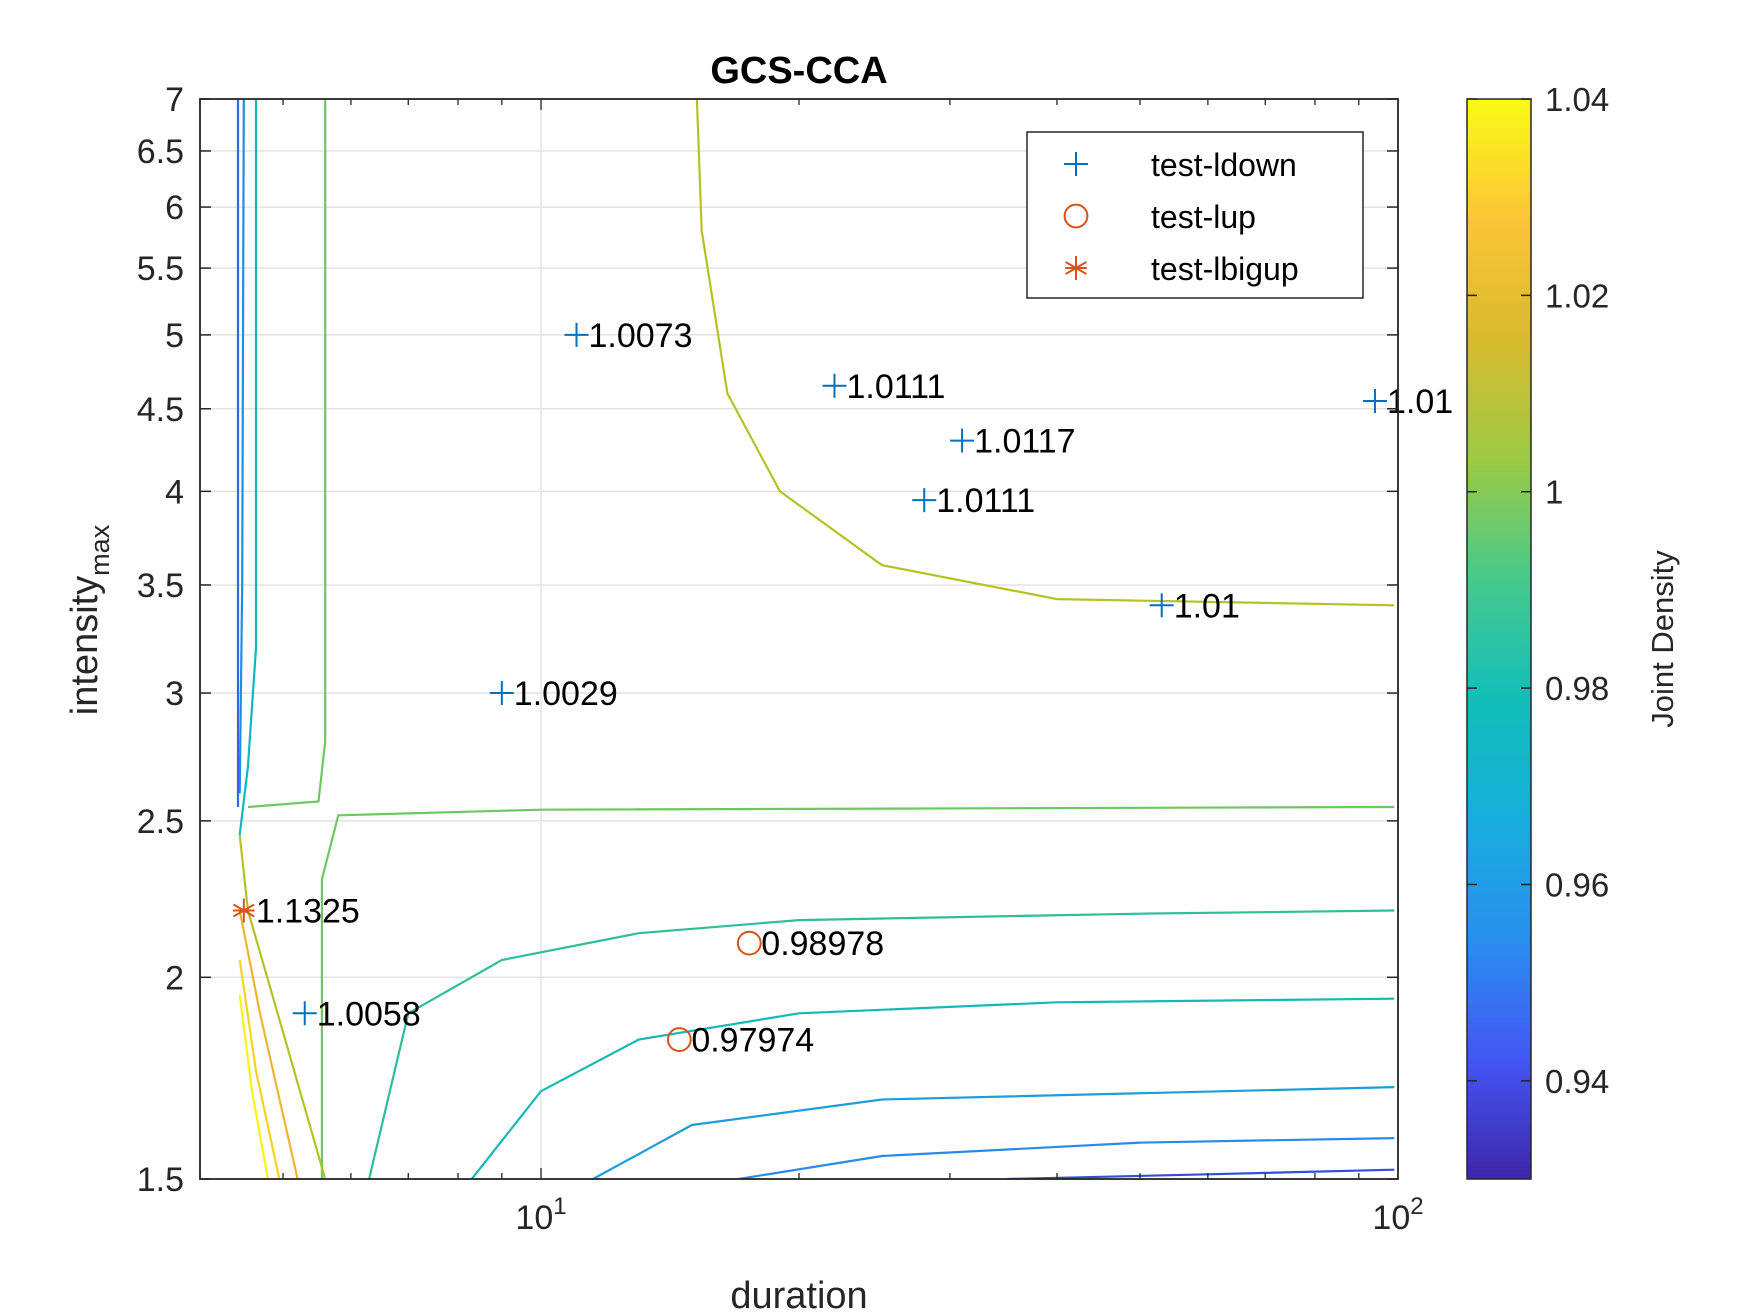 The height and width of the screenshot is (1313, 1750). What do you see at coordinates (174, 336) in the screenshot?
I see `y-tick-label: 5` at bounding box center [174, 336].